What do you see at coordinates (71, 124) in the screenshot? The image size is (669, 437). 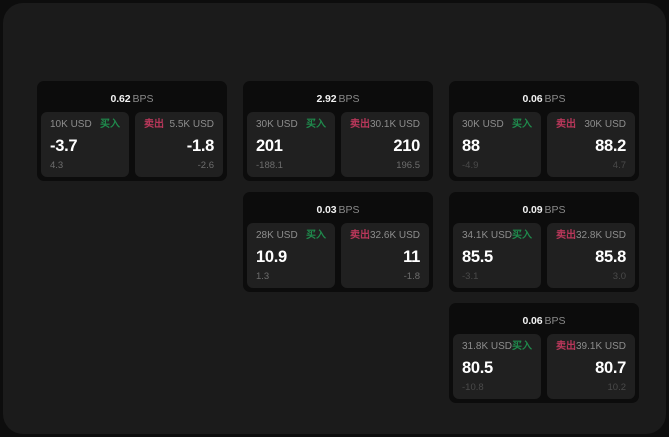 I see `buy-size-label: 10K USD` at bounding box center [71, 124].